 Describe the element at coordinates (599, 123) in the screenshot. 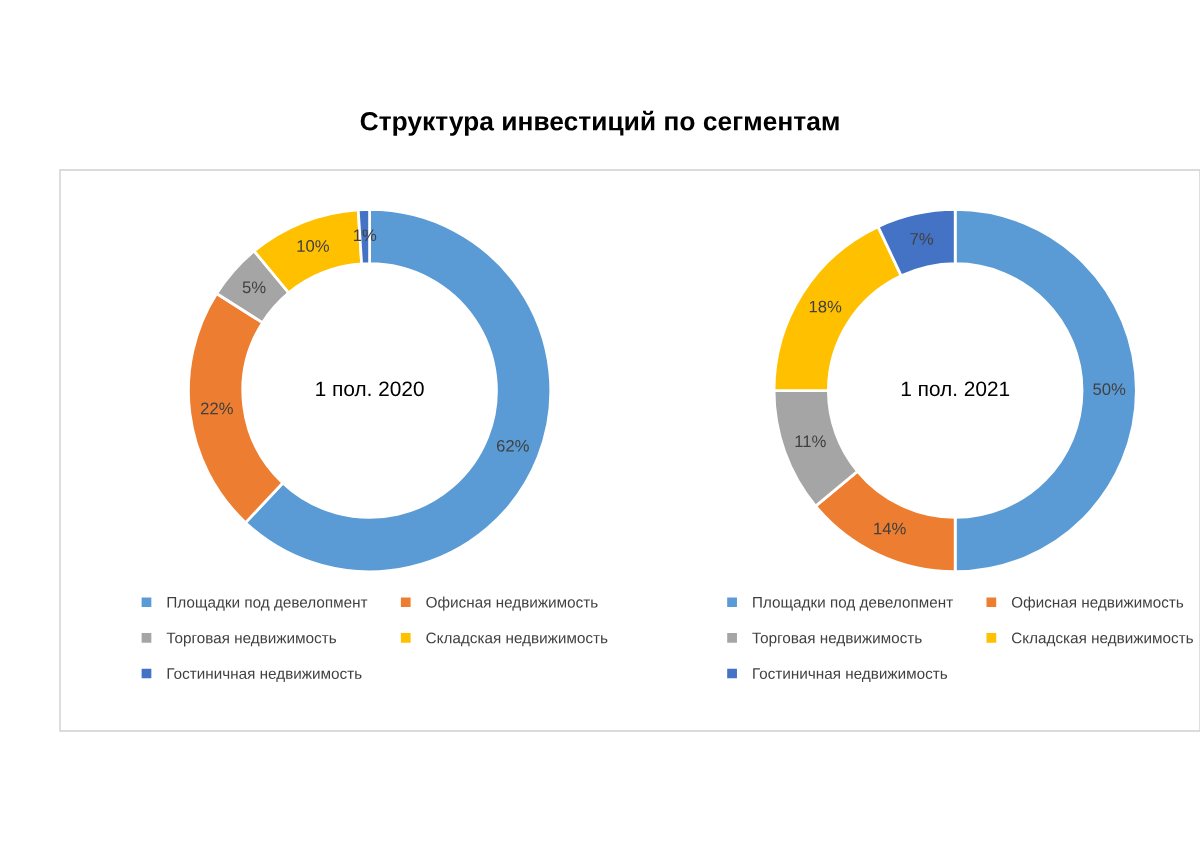

I see `chart-title: Структура инвестиций по сегментам` at that location.